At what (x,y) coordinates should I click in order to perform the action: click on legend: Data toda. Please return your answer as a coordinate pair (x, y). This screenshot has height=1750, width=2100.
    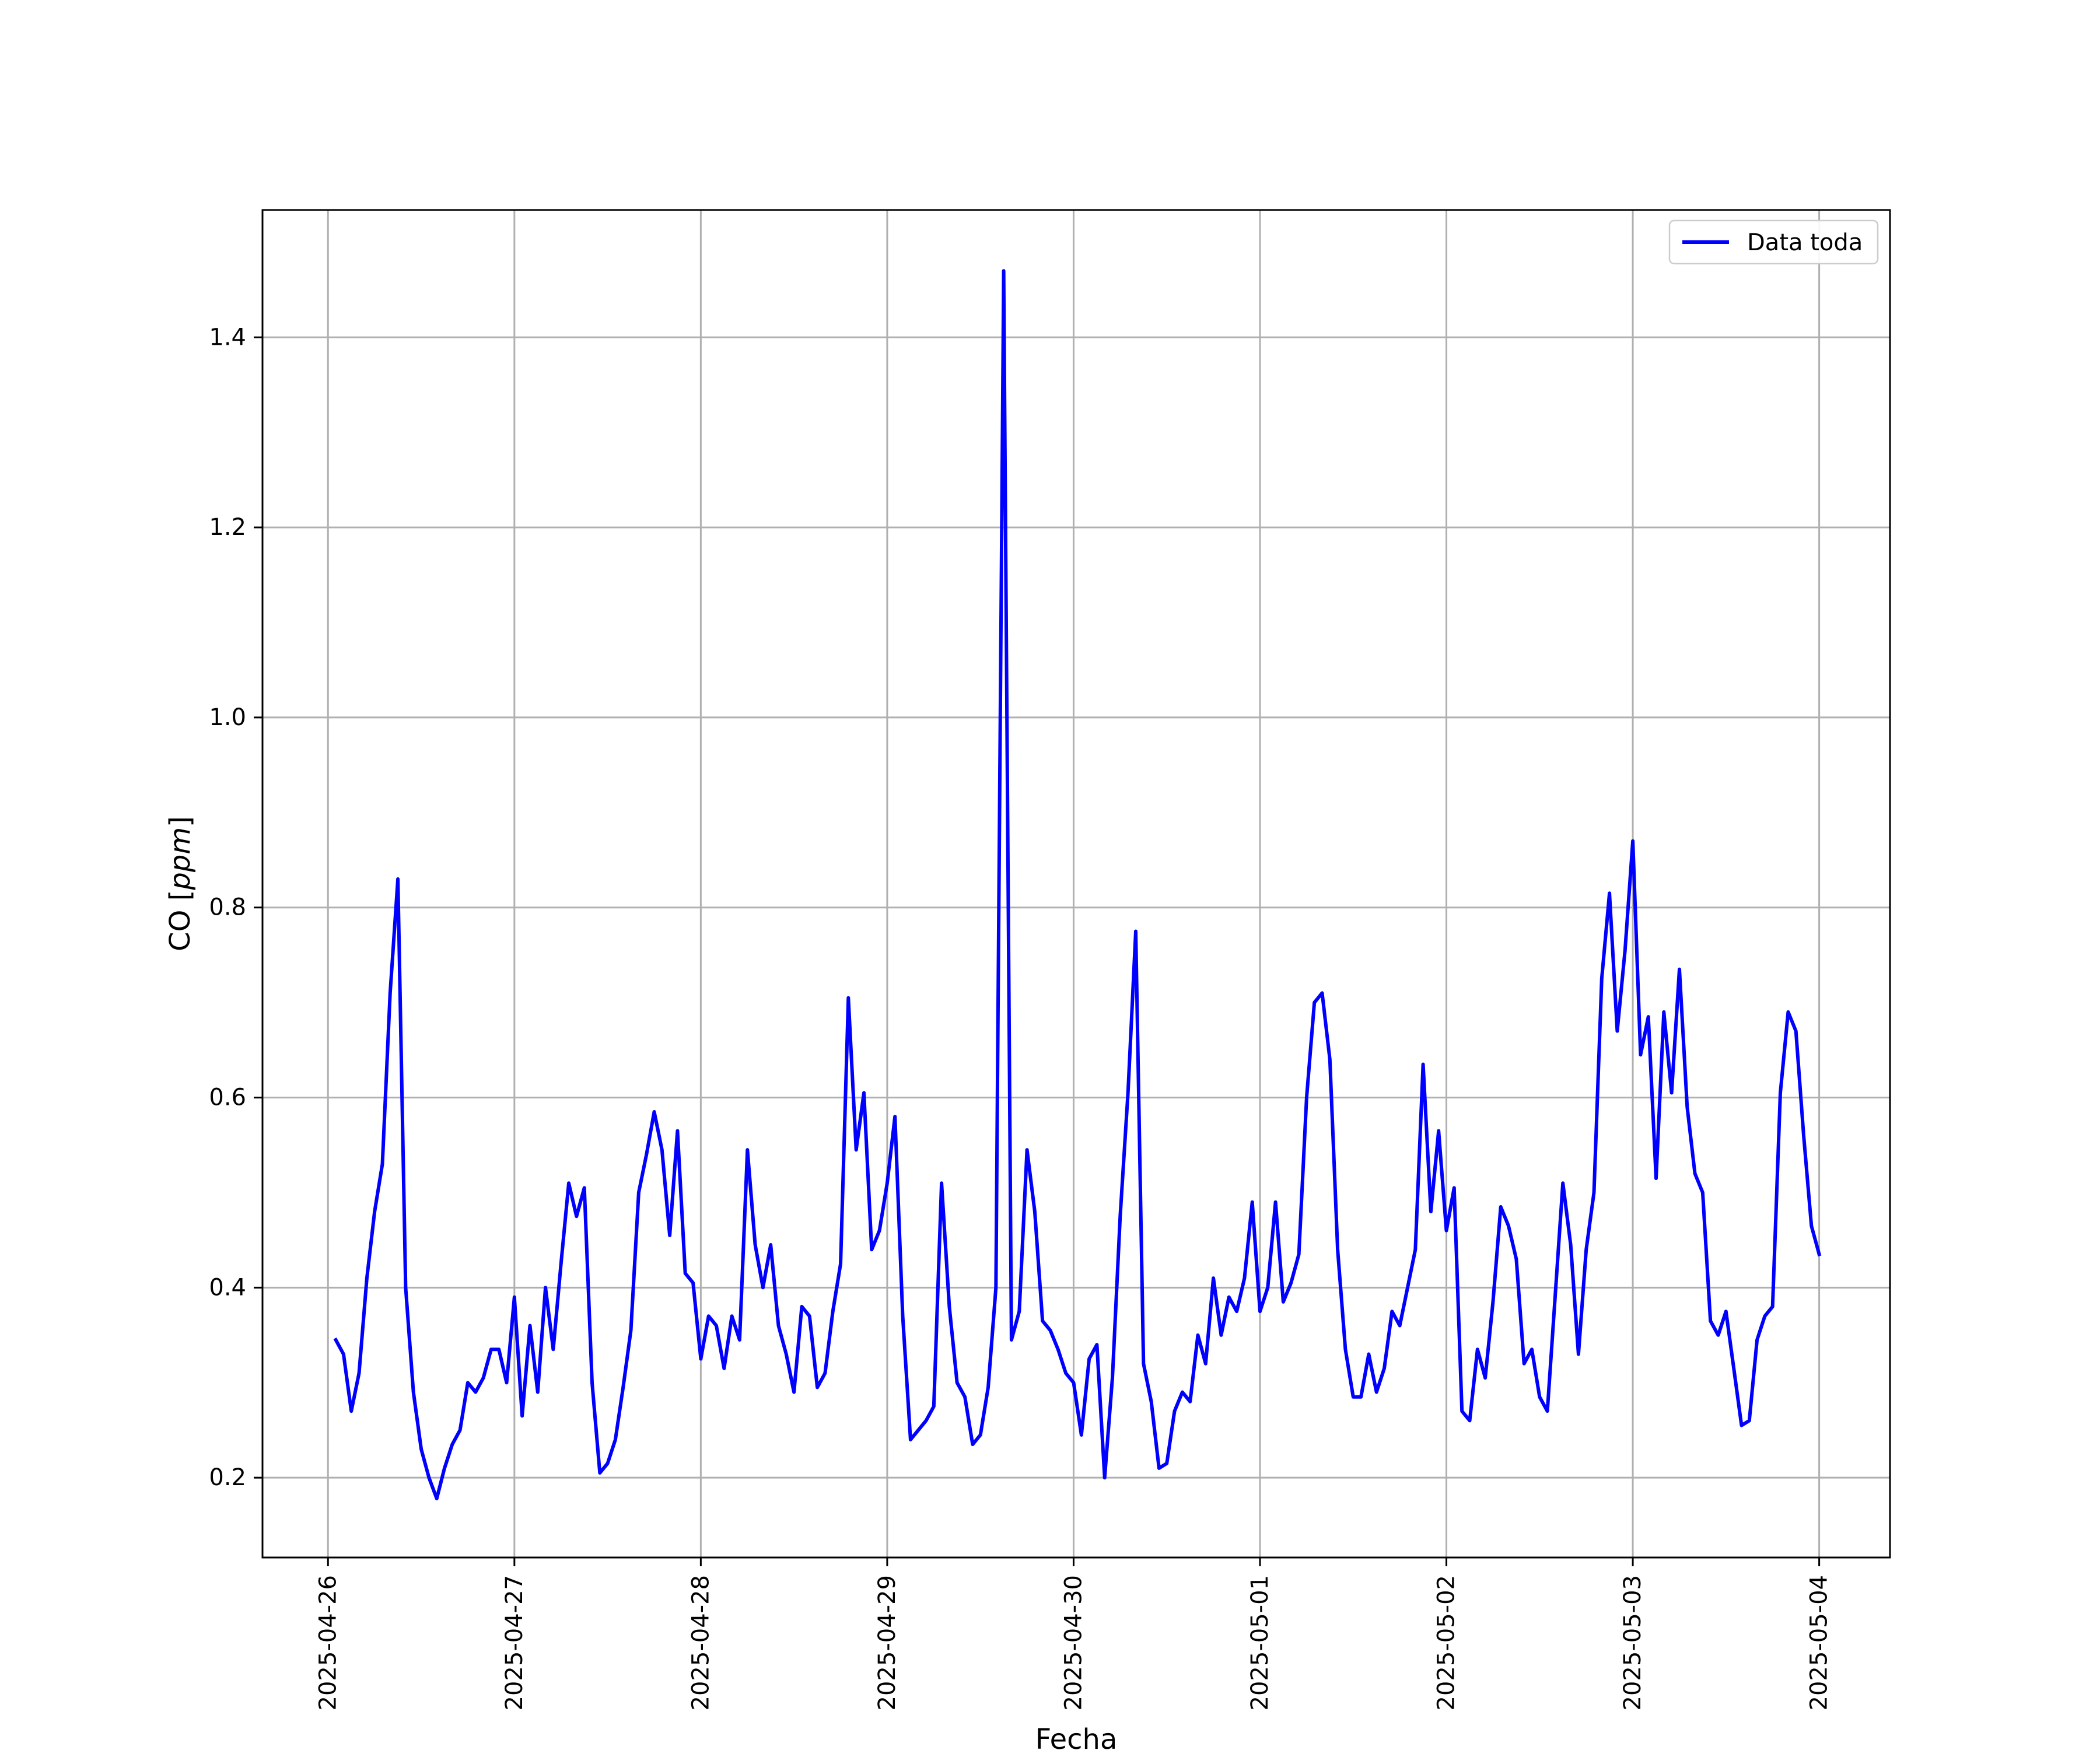
    Looking at the image, I should click on (1773, 242).